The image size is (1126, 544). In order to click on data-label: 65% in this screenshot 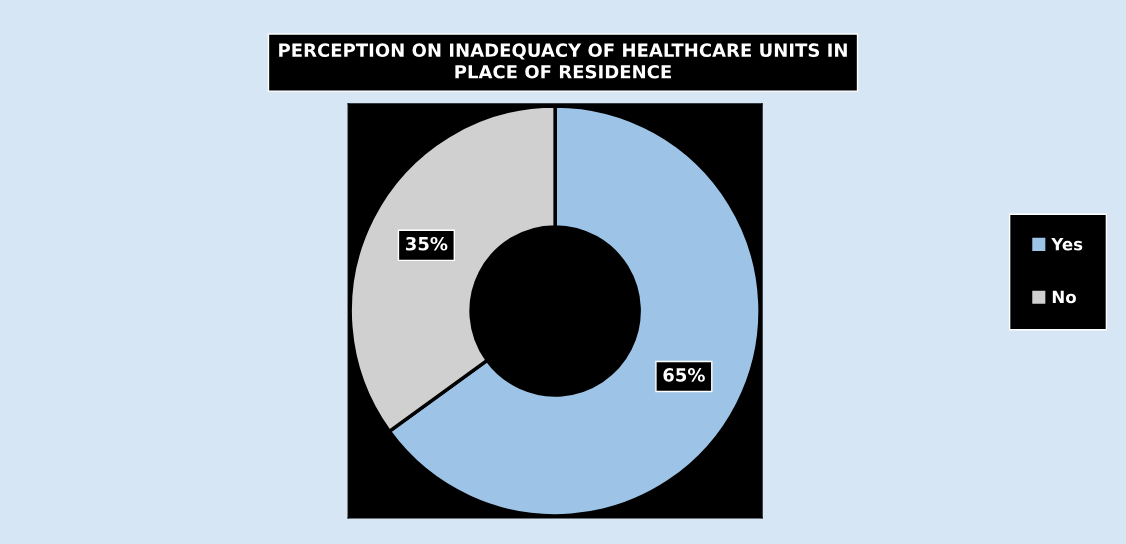, I will do `click(684, 375)`.